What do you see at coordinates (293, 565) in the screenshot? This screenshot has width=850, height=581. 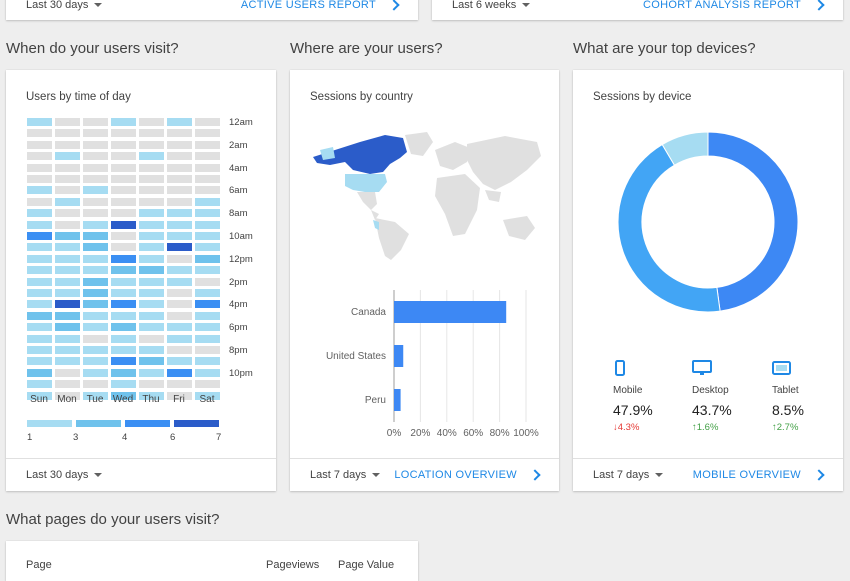 I see `column-header-pageviews: Pageviews` at bounding box center [293, 565].